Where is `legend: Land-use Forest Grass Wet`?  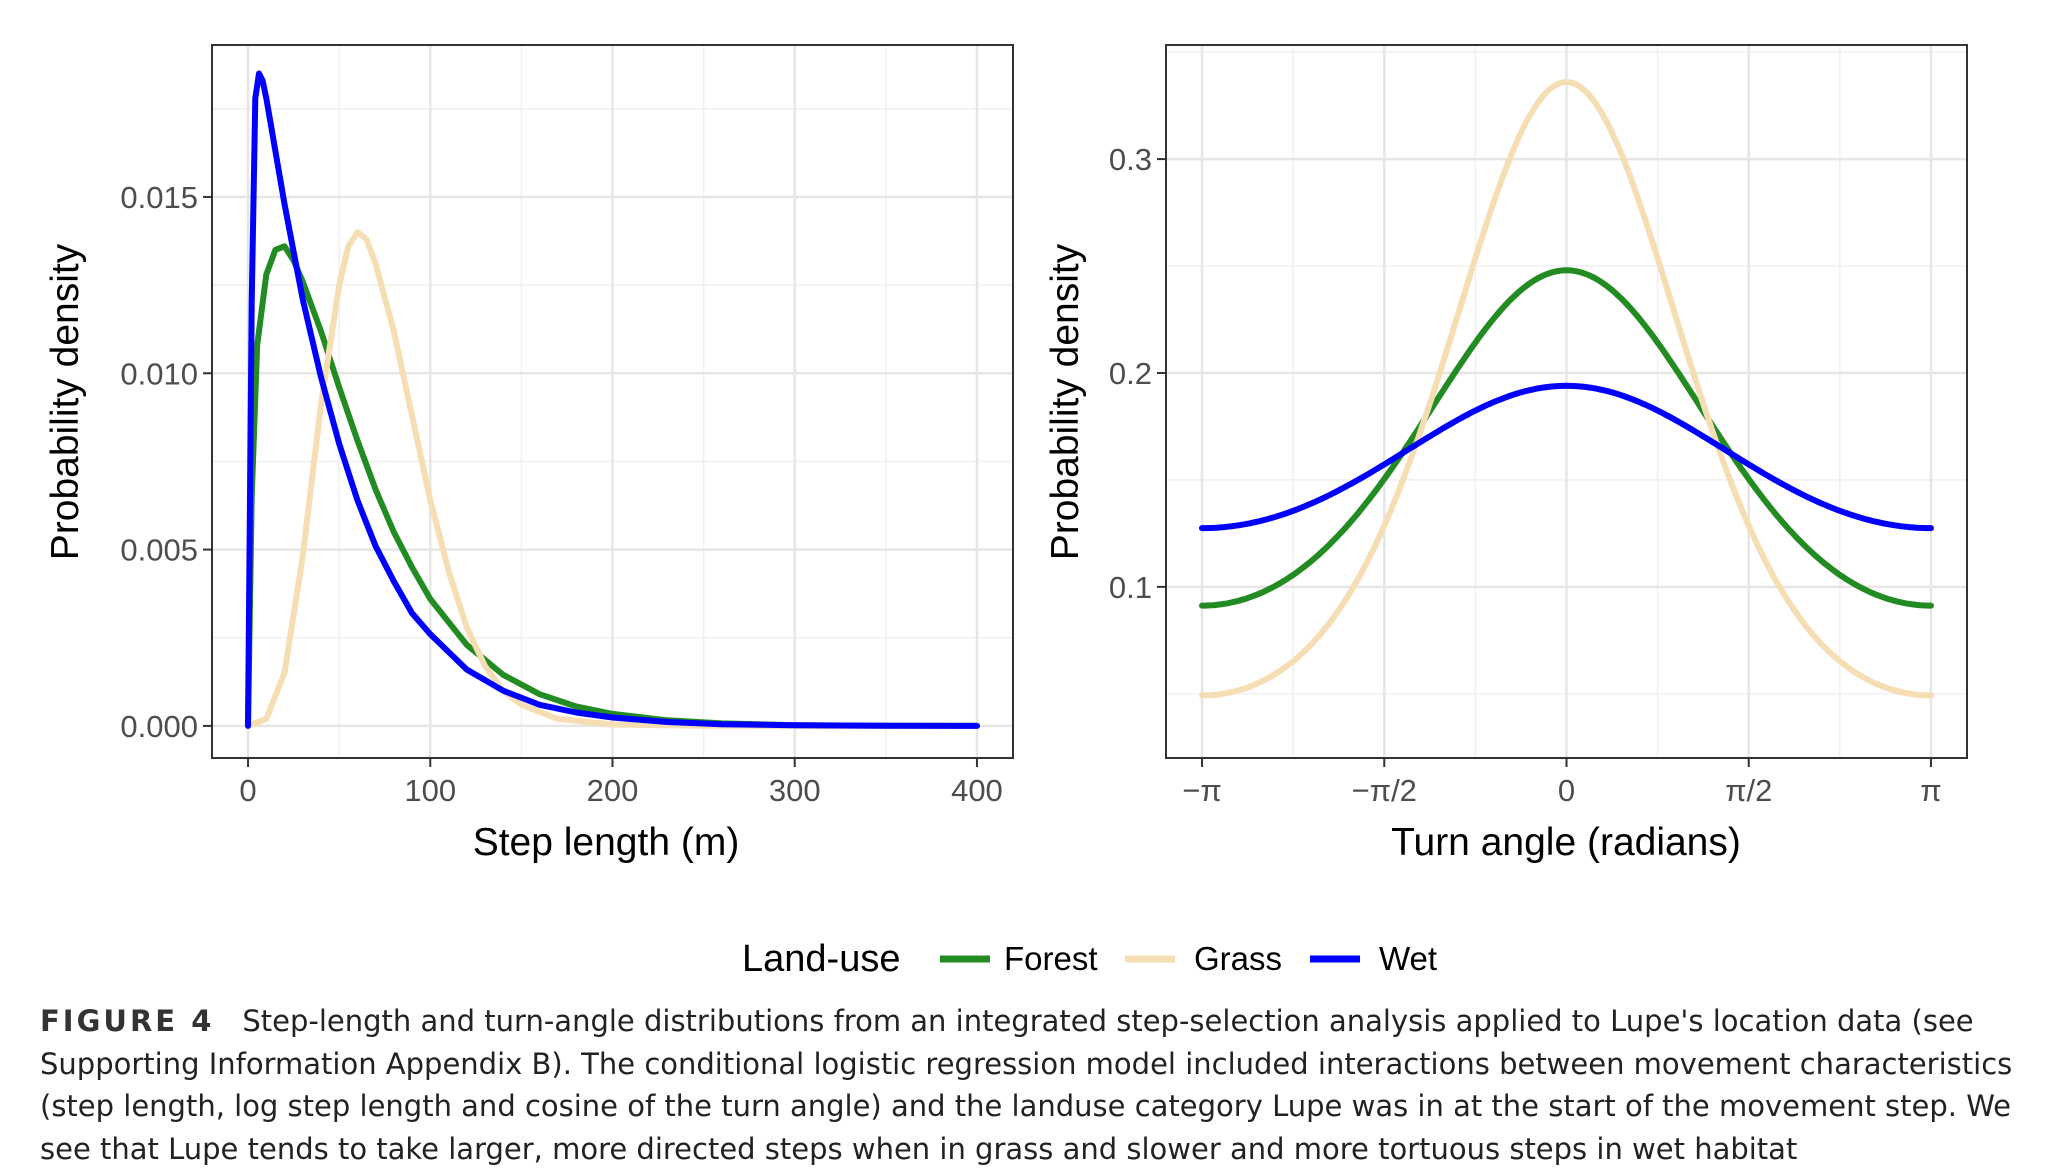 legend: Land-use Forest Grass Wet is located at coordinates (1089, 959).